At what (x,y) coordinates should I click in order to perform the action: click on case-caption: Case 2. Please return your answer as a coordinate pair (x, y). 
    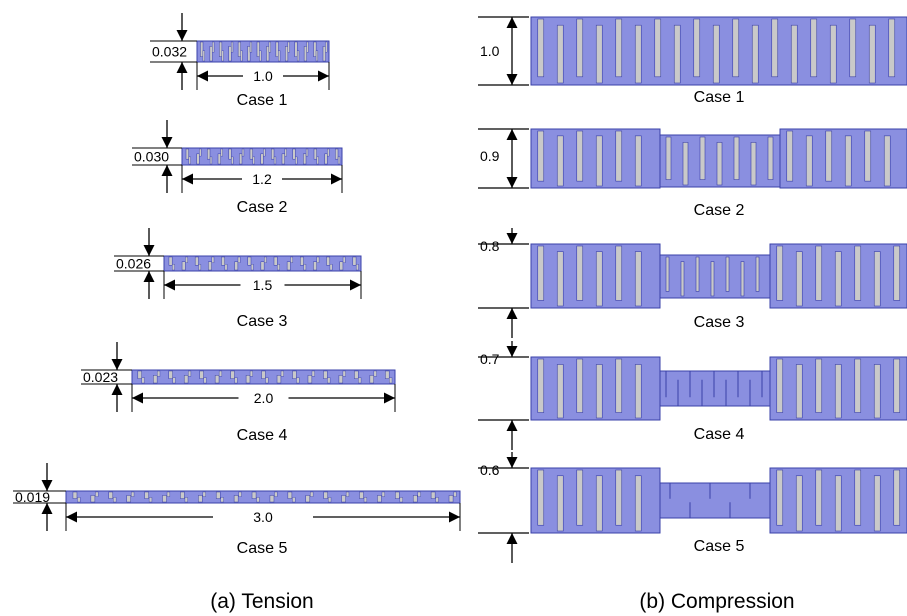
    Looking at the image, I should click on (262, 207).